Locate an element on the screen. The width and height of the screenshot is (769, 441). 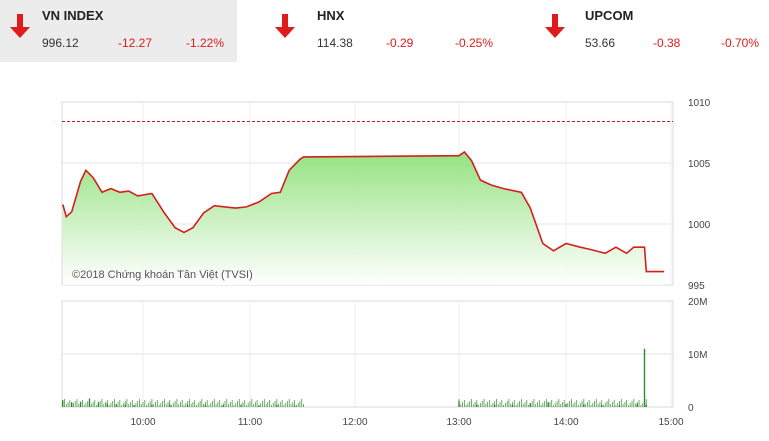
ticker-upcom: UPCOM 53.66 -0.38 -0.70% is located at coordinates (652, 31).